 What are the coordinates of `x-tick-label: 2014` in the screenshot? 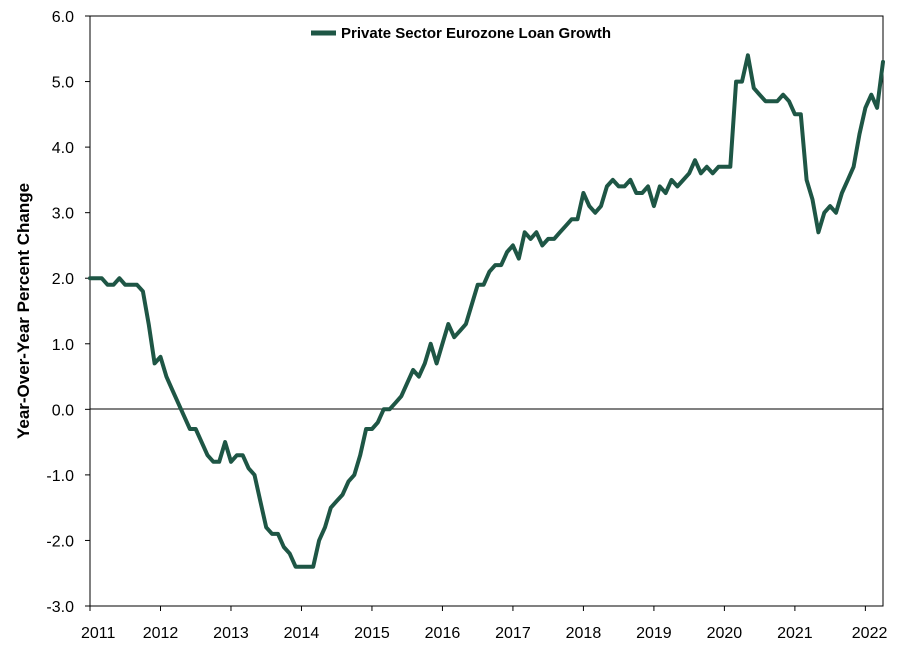 It's located at (302, 633).